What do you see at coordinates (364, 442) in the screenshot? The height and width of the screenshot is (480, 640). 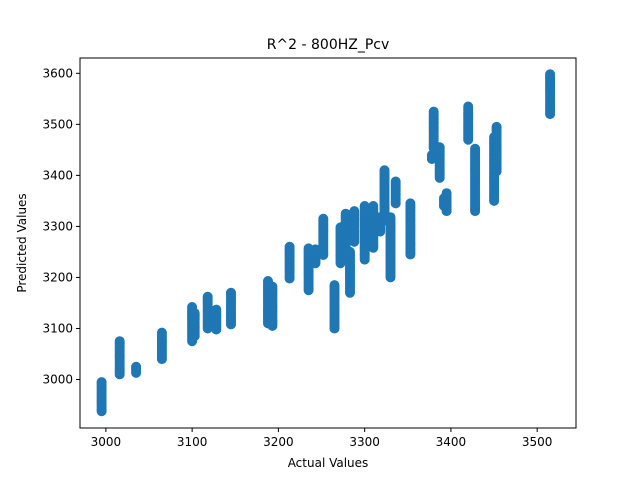 I see `x-tick-label: 3300` at bounding box center [364, 442].